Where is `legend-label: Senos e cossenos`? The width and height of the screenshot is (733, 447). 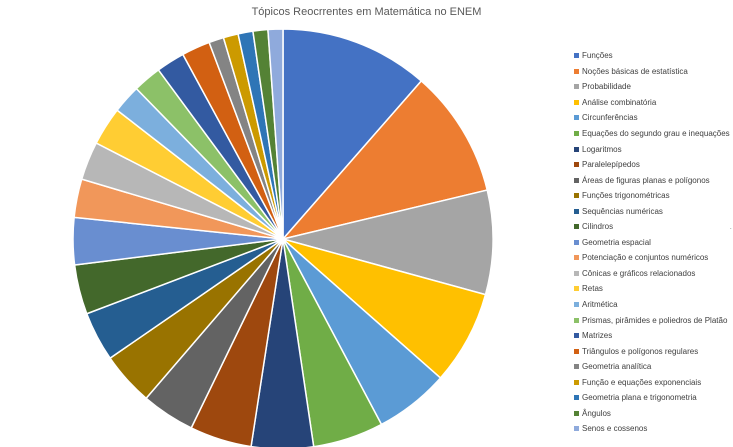 legend-label: Senos e cossenos is located at coordinates (615, 429).